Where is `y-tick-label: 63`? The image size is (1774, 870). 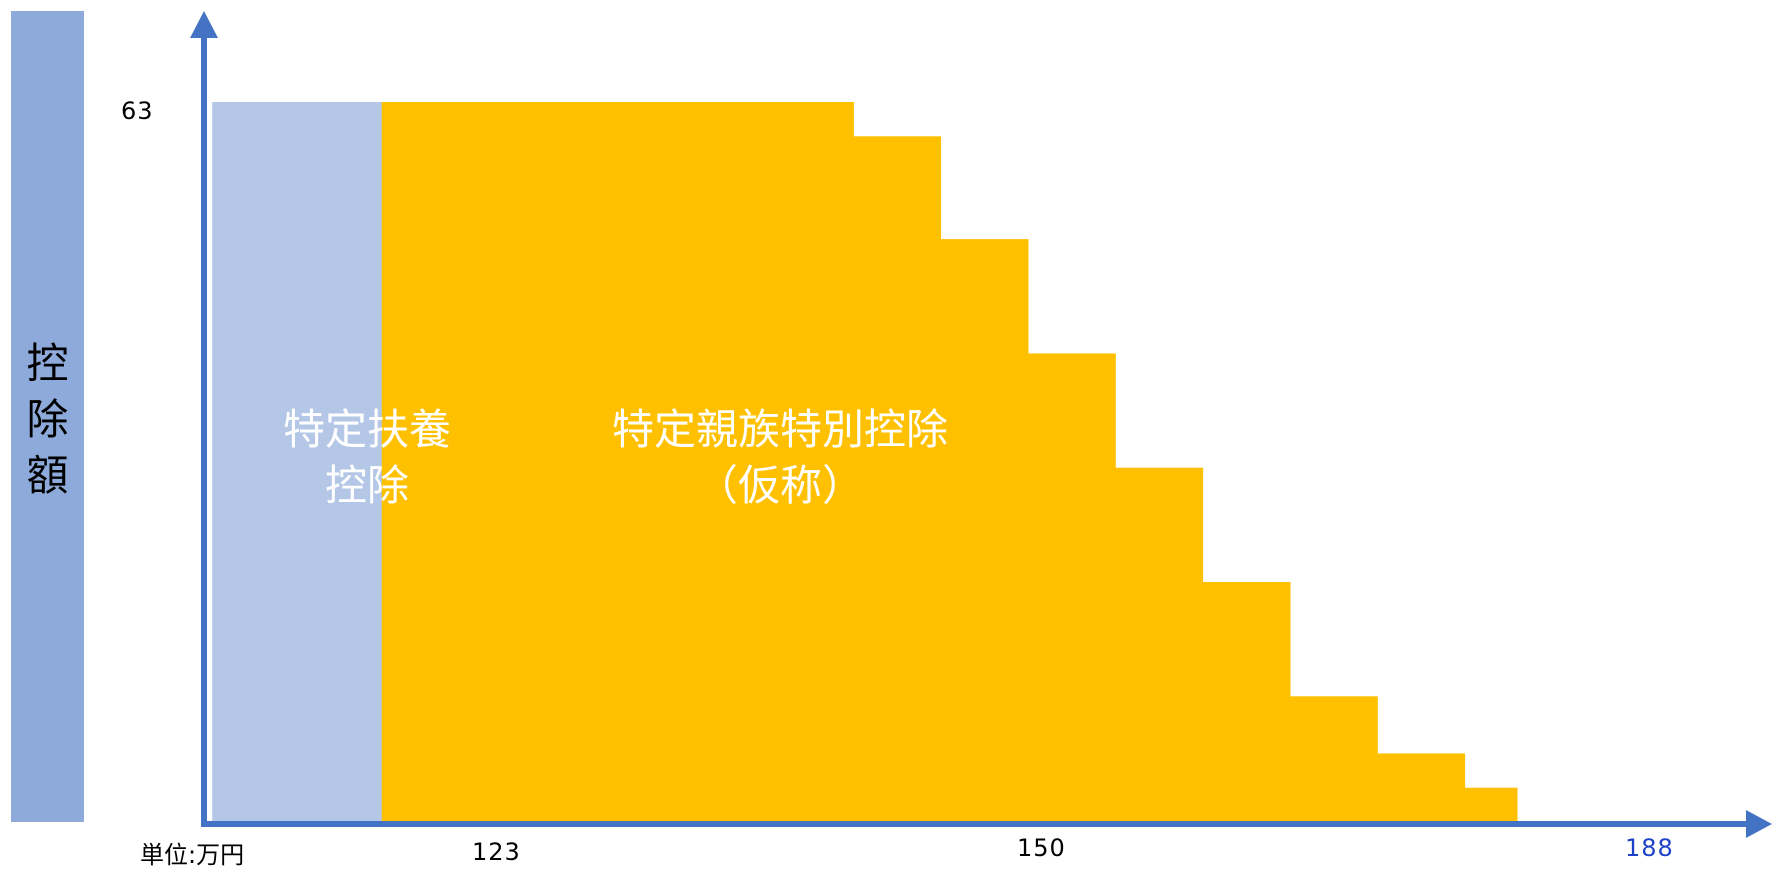
y-tick-label: 63 is located at coordinates (137, 111).